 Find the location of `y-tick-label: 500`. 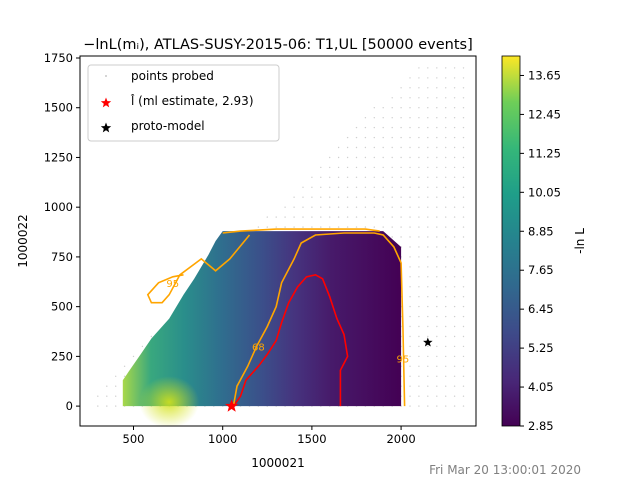

y-tick-label: 500 is located at coordinates (62, 307).